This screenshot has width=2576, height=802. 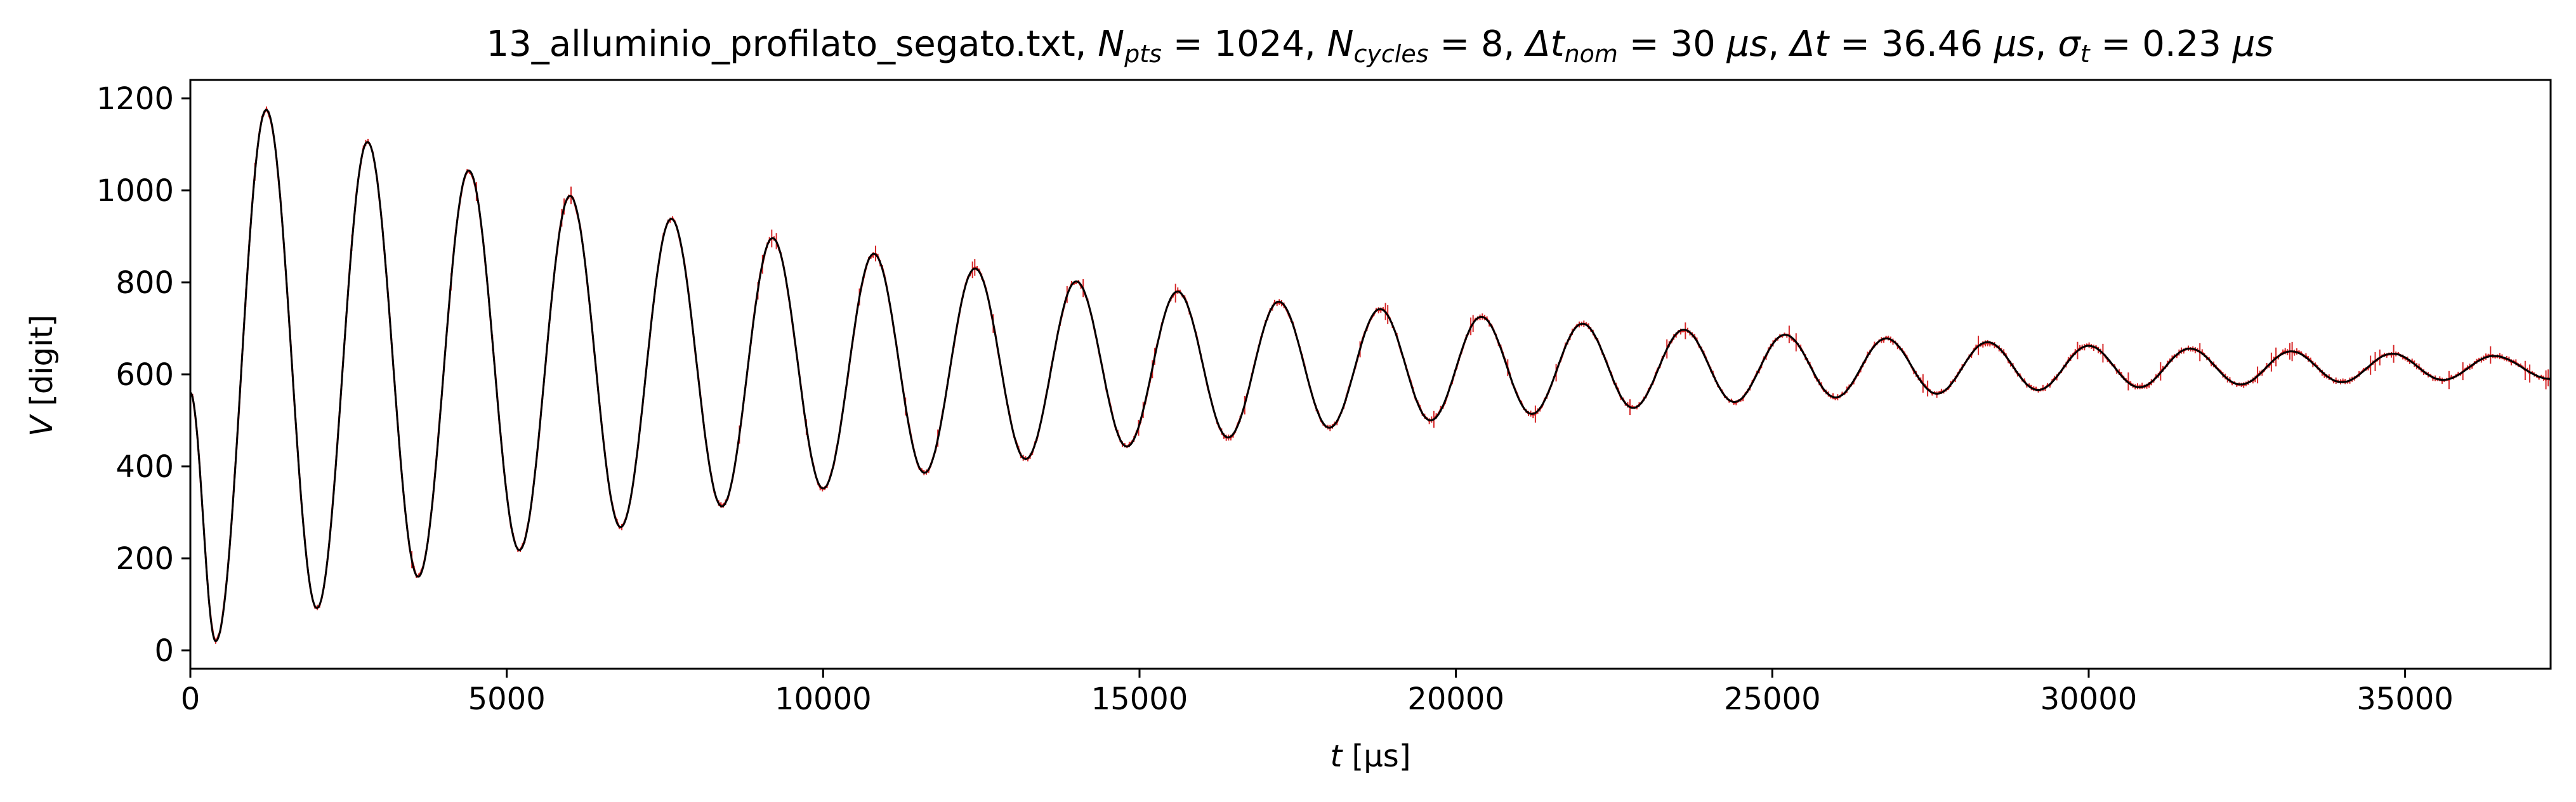 What do you see at coordinates (1455, 699) in the screenshot?
I see `x-tick-label: 20000` at bounding box center [1455, 699].